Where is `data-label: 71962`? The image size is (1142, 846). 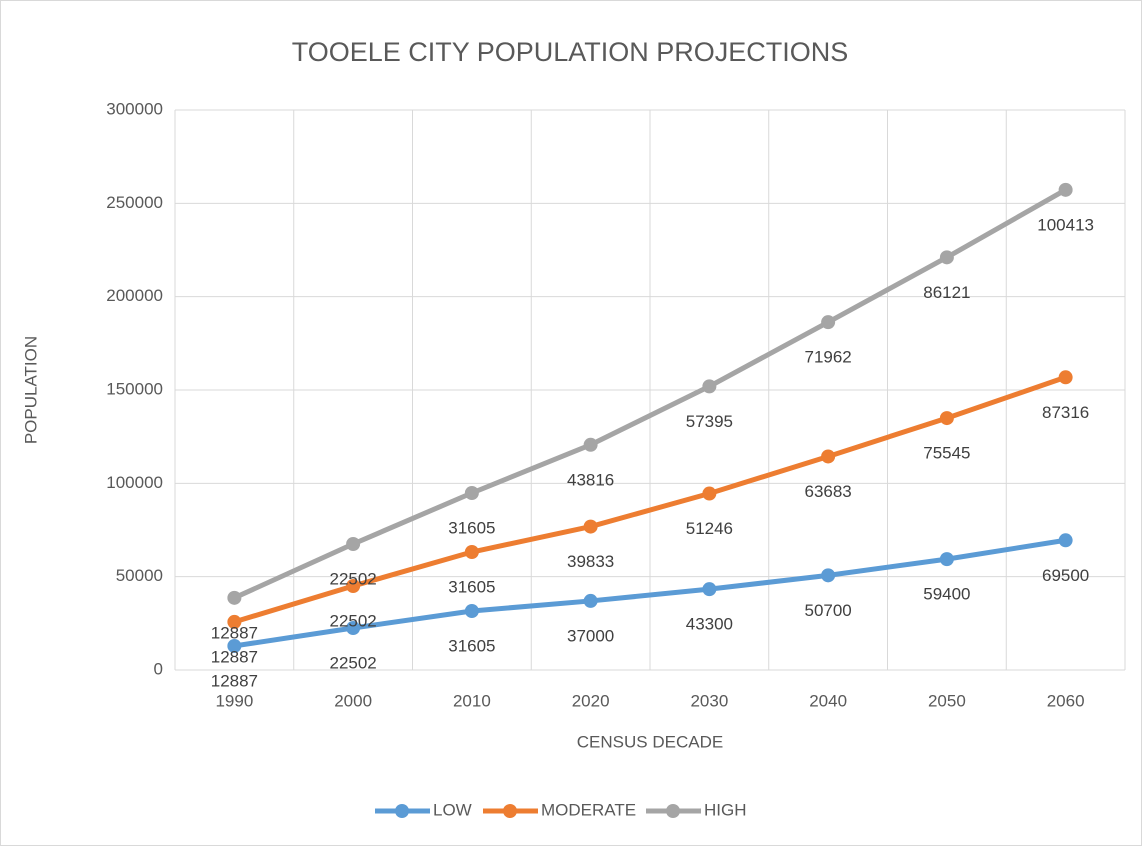 data-label: 71962 is located at coordinates (827, 357).